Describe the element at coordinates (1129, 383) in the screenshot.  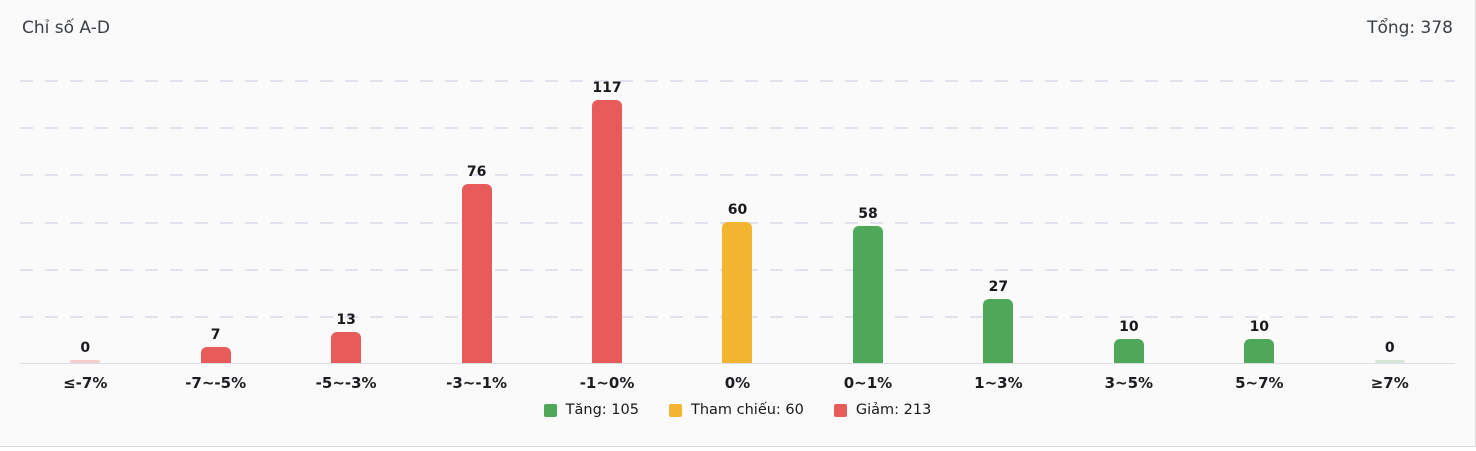
I see `x-axis-label: 3~5%` at that location.